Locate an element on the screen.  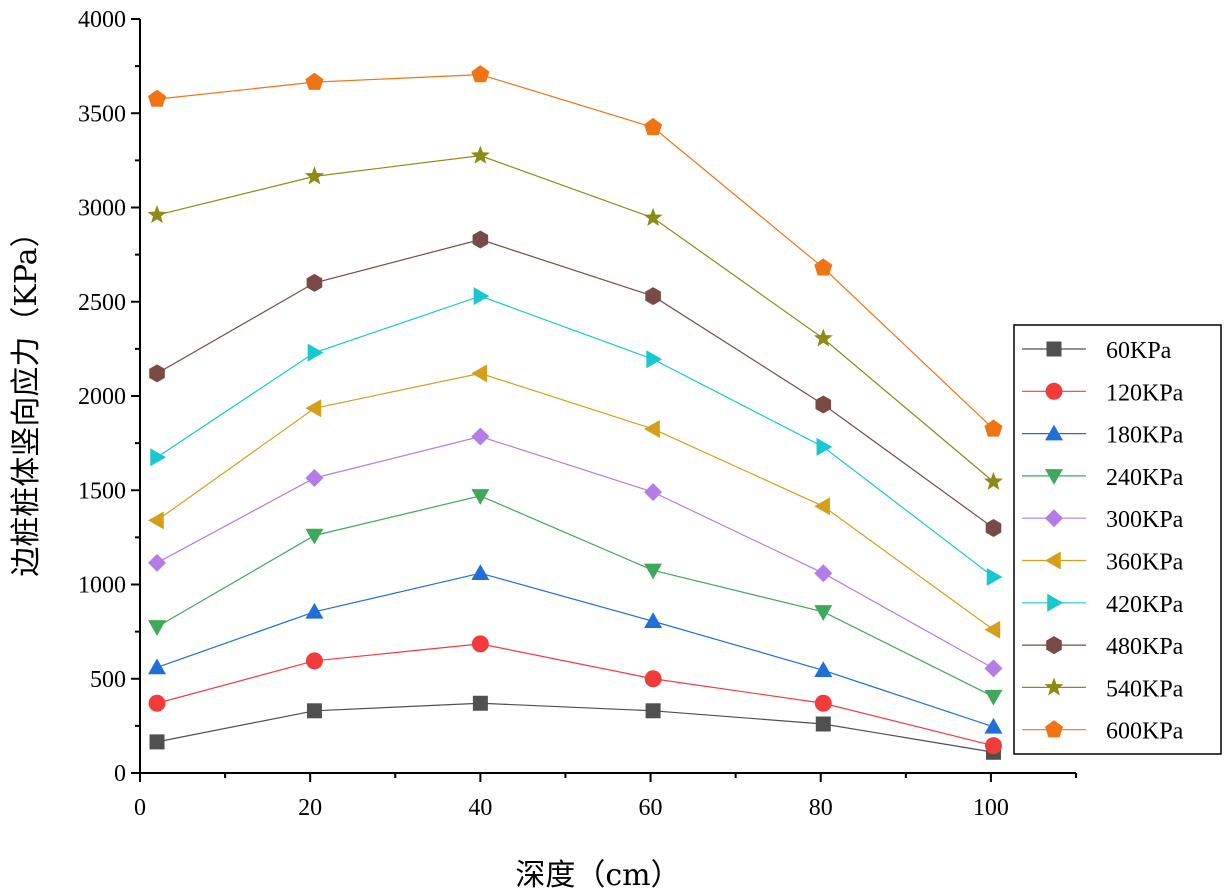
x-tick-label: 60 is located at coordinates (651, 808).